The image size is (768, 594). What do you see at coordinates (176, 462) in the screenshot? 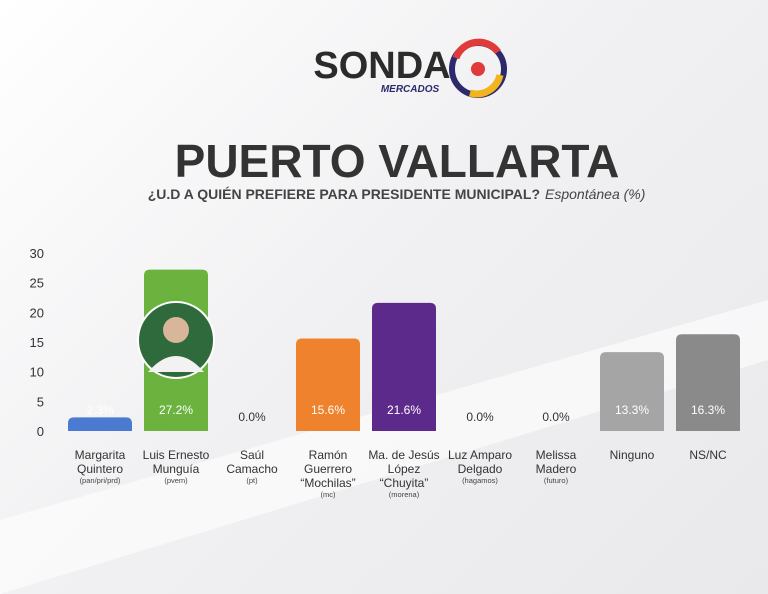
I see `candidate-name: Luis Ernesto Munguía` at bounding box center [176, 462].